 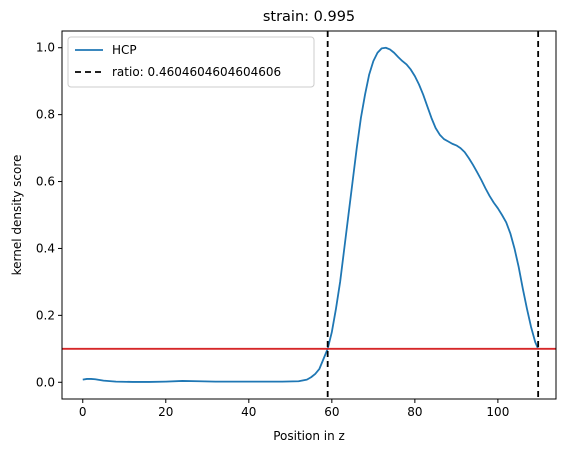 I want to click on y-tick-label: 0.6, so click(x=45, y=182).